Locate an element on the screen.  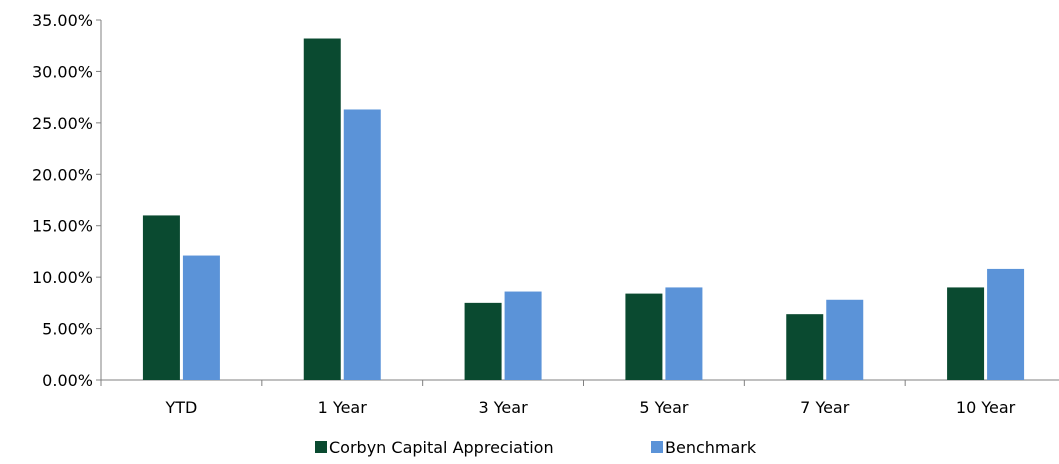
y-tick-label: 10.00% is located at coordinates (62, 277).